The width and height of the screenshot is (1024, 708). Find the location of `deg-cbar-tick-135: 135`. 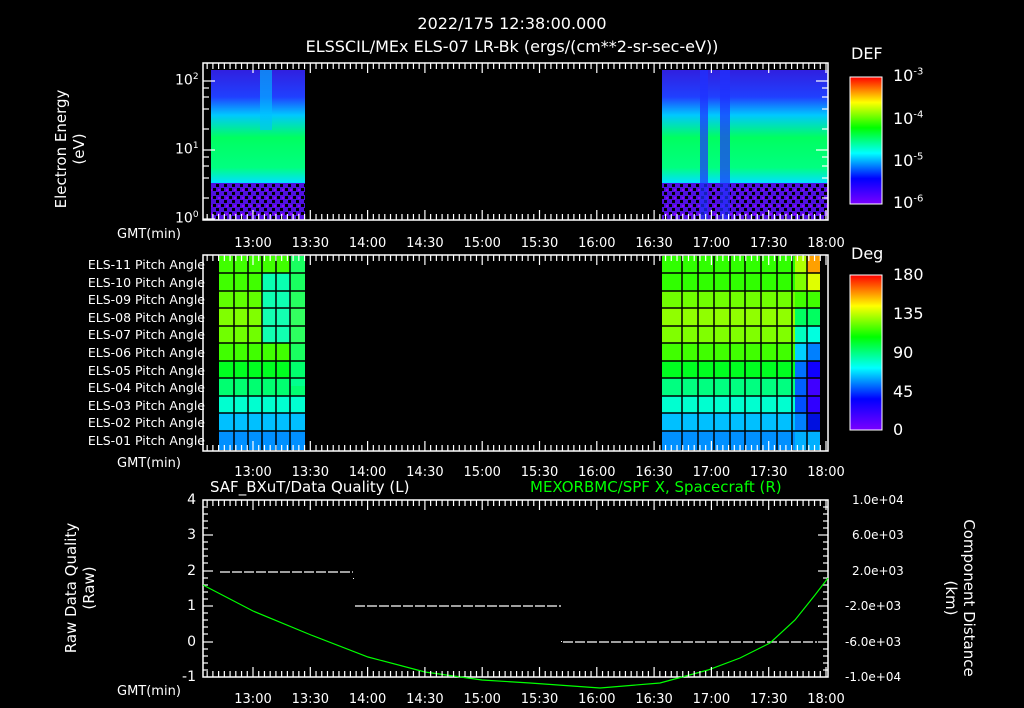

deg-cbar-tick-135: 135 is located at coordinates (908, 313).